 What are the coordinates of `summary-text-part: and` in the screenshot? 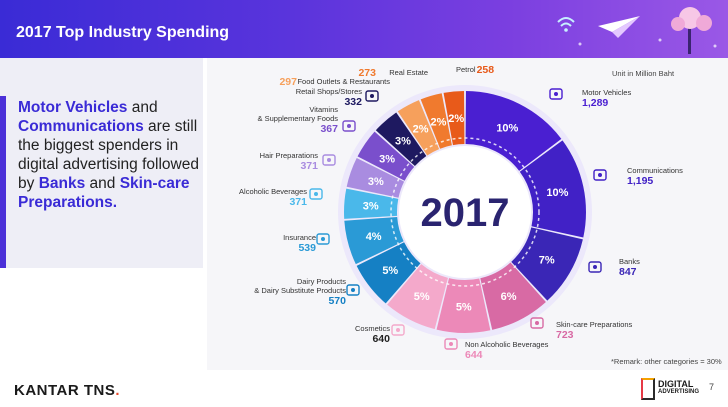 It's located at (142, 107).